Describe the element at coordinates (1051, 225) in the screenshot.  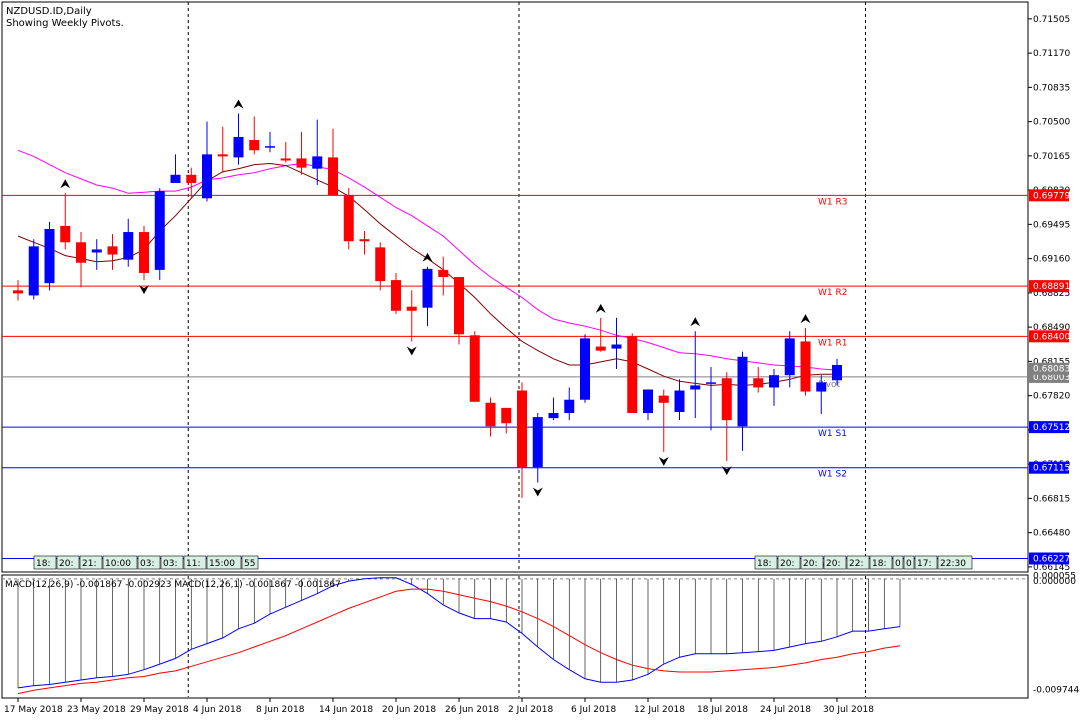
I see `y-tick-label: 0.69495` at that location.